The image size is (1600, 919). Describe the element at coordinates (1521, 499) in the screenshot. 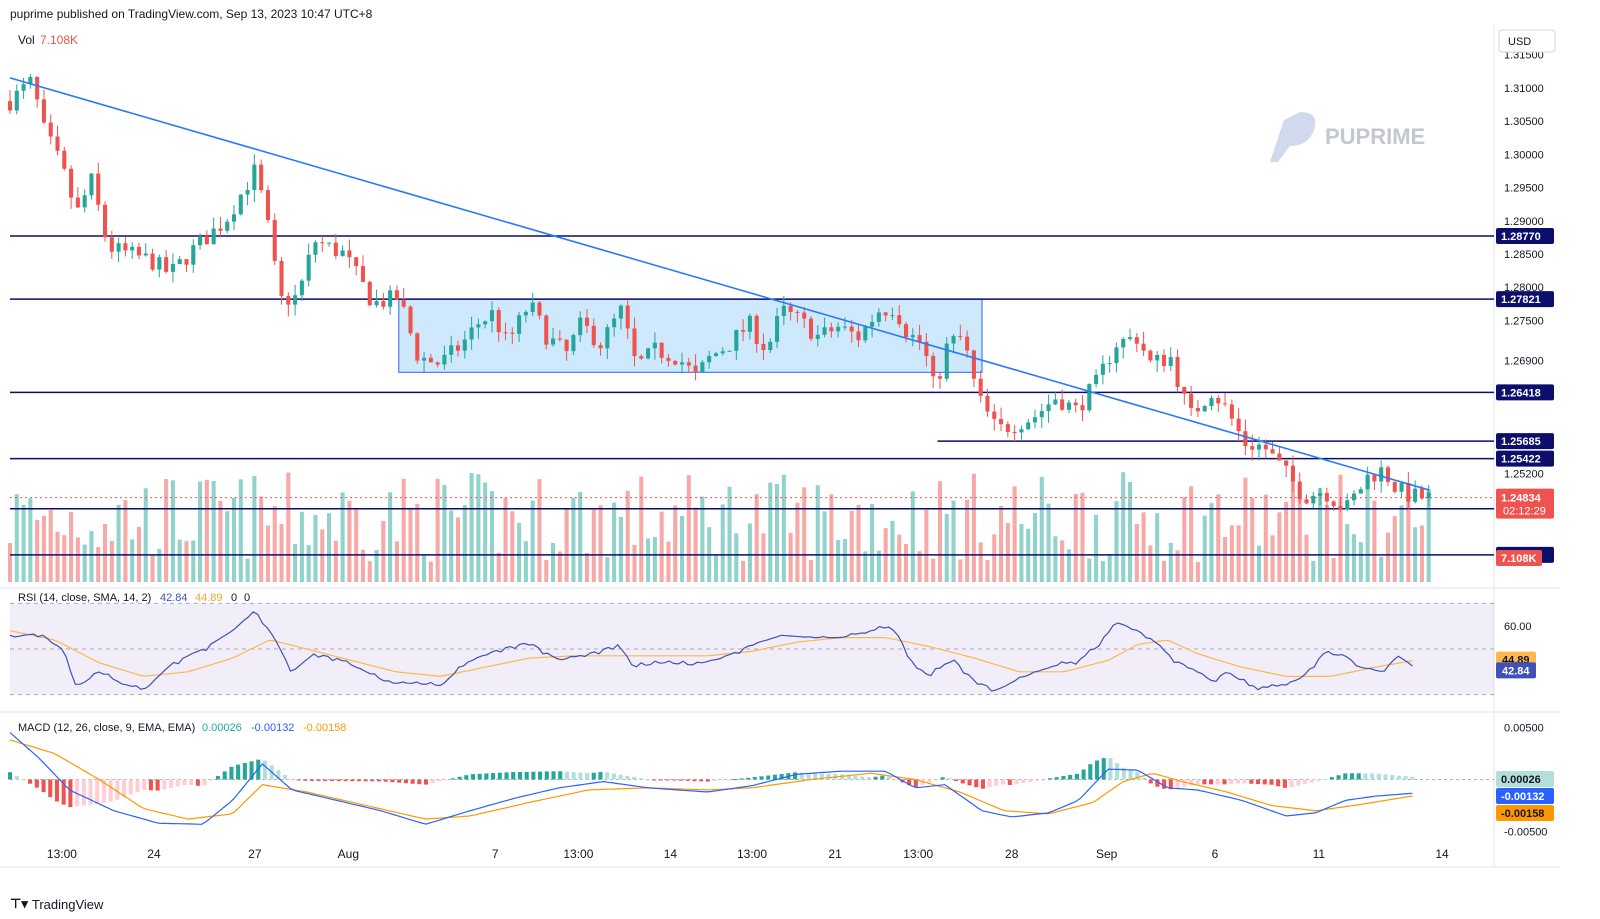

I see `current-price-label: 1.24834` at that location.